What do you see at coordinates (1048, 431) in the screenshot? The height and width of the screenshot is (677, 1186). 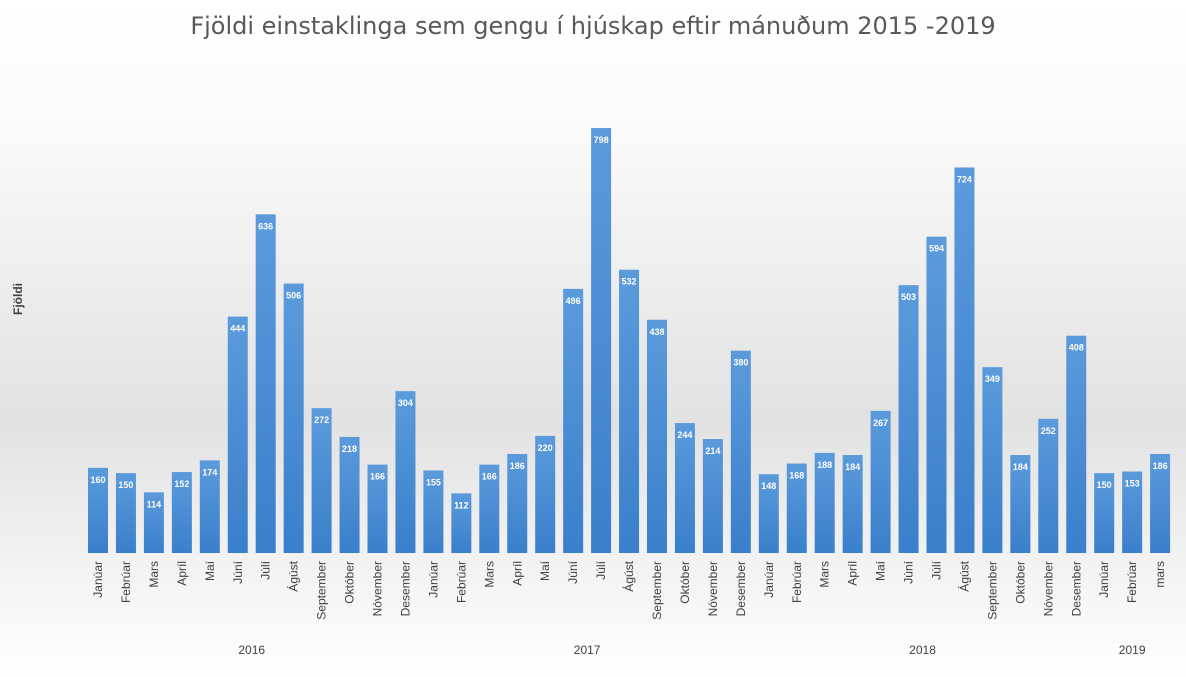 I see `data-label: 252` at bounding box center [1048, 431].